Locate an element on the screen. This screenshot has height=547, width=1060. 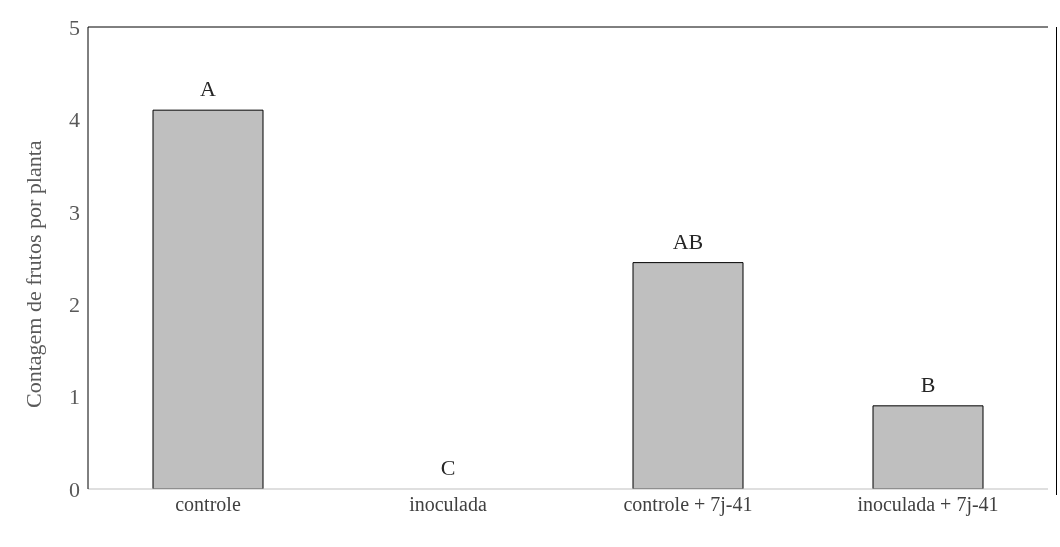
x-tick-label: inoculada is located at coordinates (448, 504).